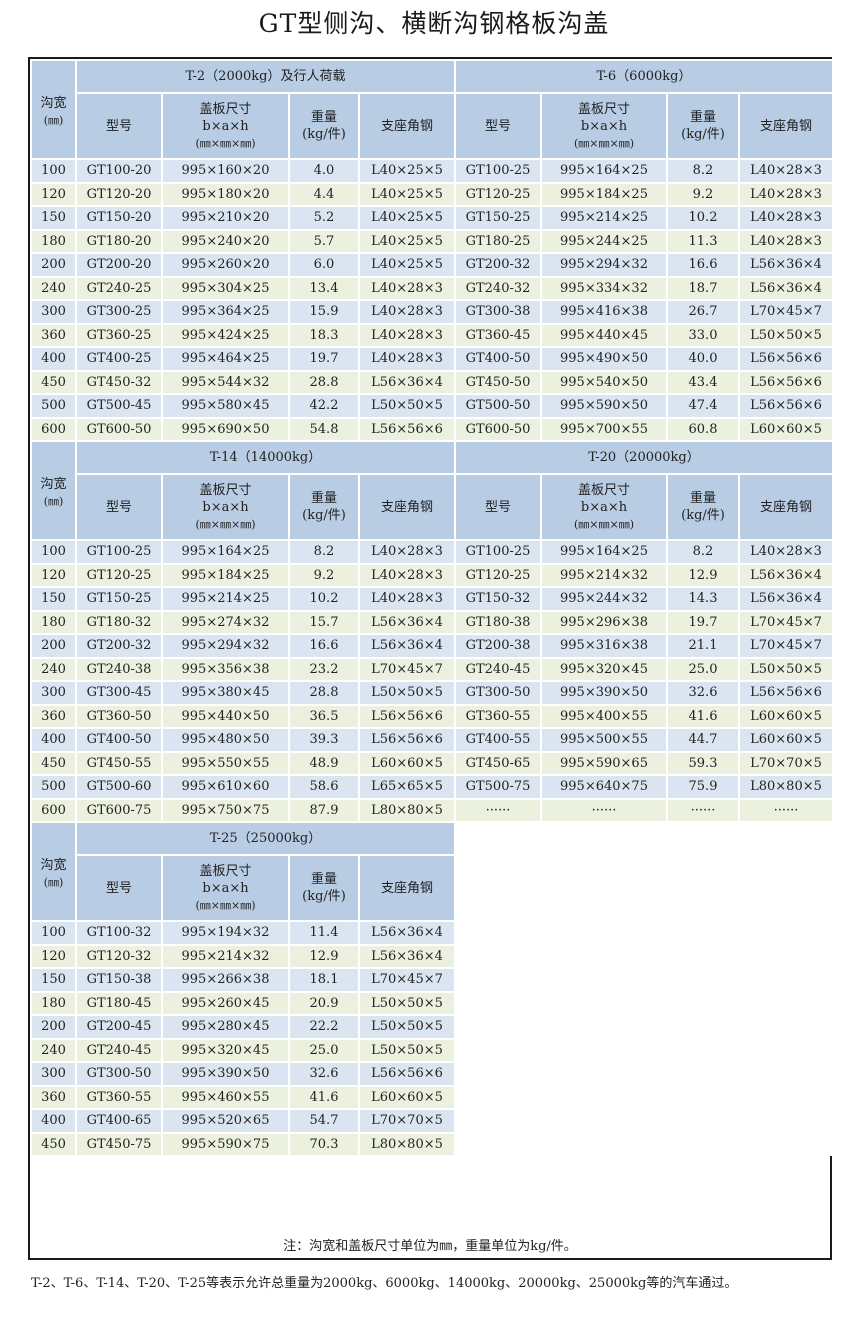  What do you see at coordinates (225, 740) in the screenshot?
I see `cover-size-cell: 995×480×50` at bounding box center [225, 740].